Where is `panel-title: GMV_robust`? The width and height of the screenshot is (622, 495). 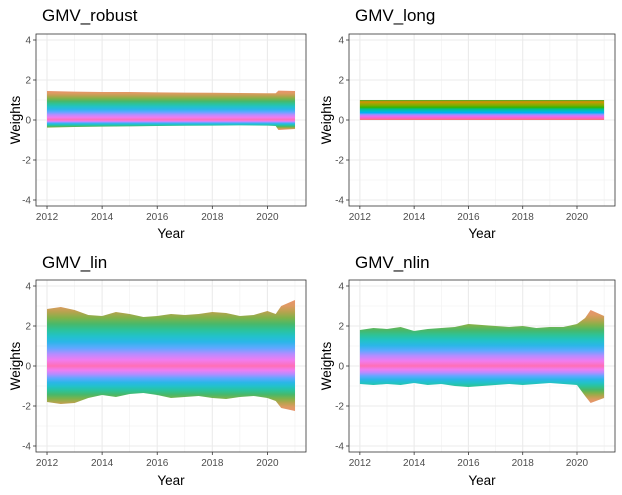
panel-title: GMV_robust is located at coordinates (90, 15).